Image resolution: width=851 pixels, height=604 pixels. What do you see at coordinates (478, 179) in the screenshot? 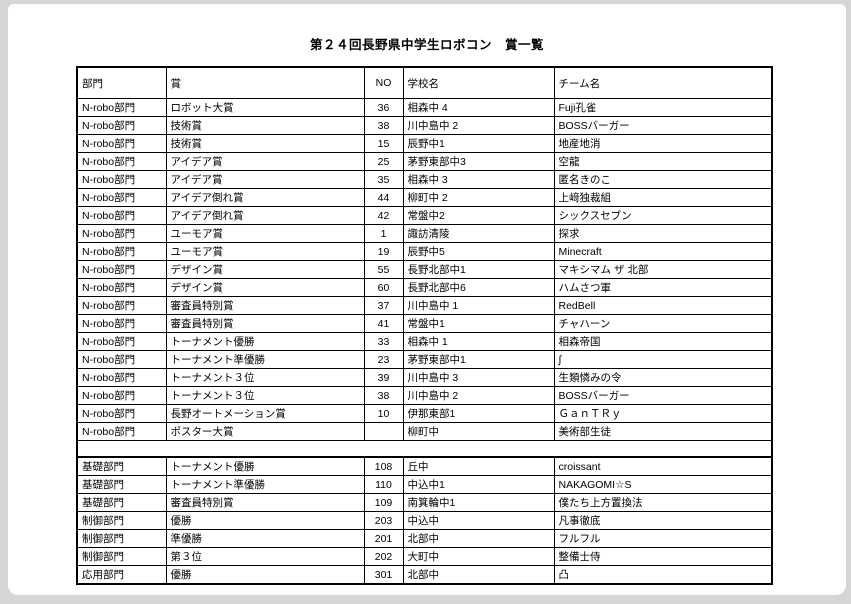
I see `cell-school: 相森中 3` at bounding box center [478, 179].